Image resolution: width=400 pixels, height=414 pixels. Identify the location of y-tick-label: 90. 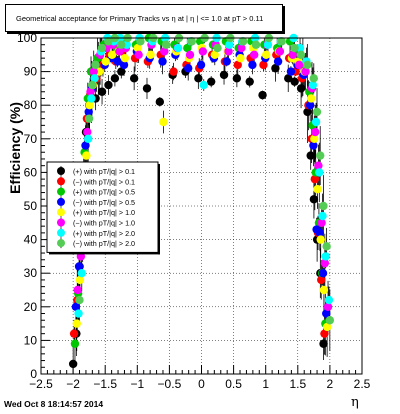
(31, 72).